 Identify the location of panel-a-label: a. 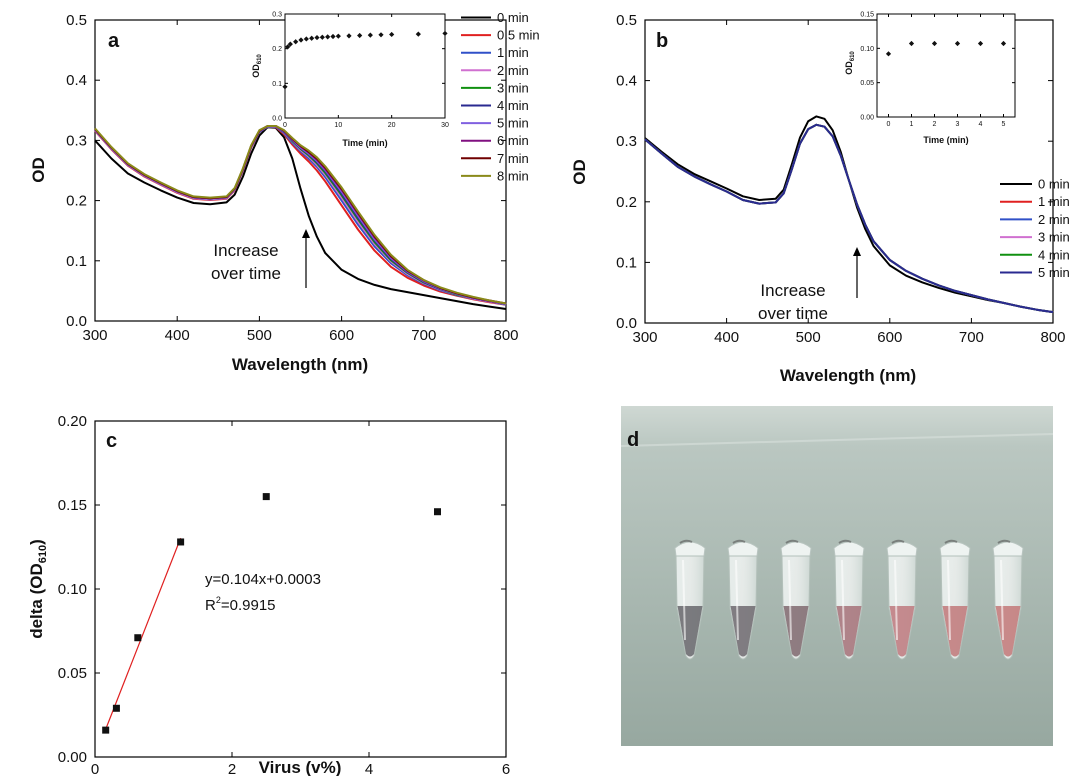
(114, 41).